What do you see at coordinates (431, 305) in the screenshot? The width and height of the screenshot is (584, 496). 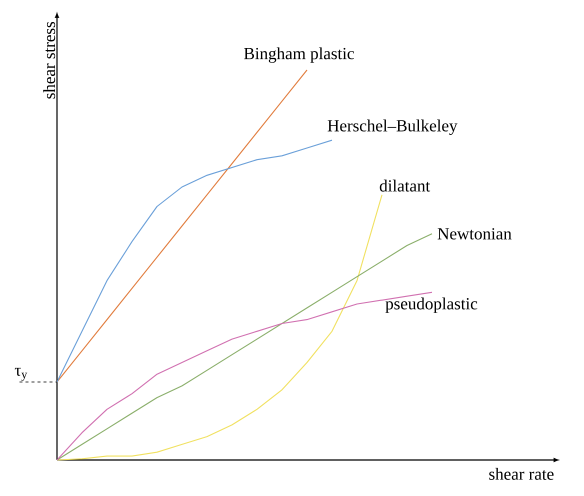 I see `series-label: pseudoplastic` at bounding box center [431, 305].